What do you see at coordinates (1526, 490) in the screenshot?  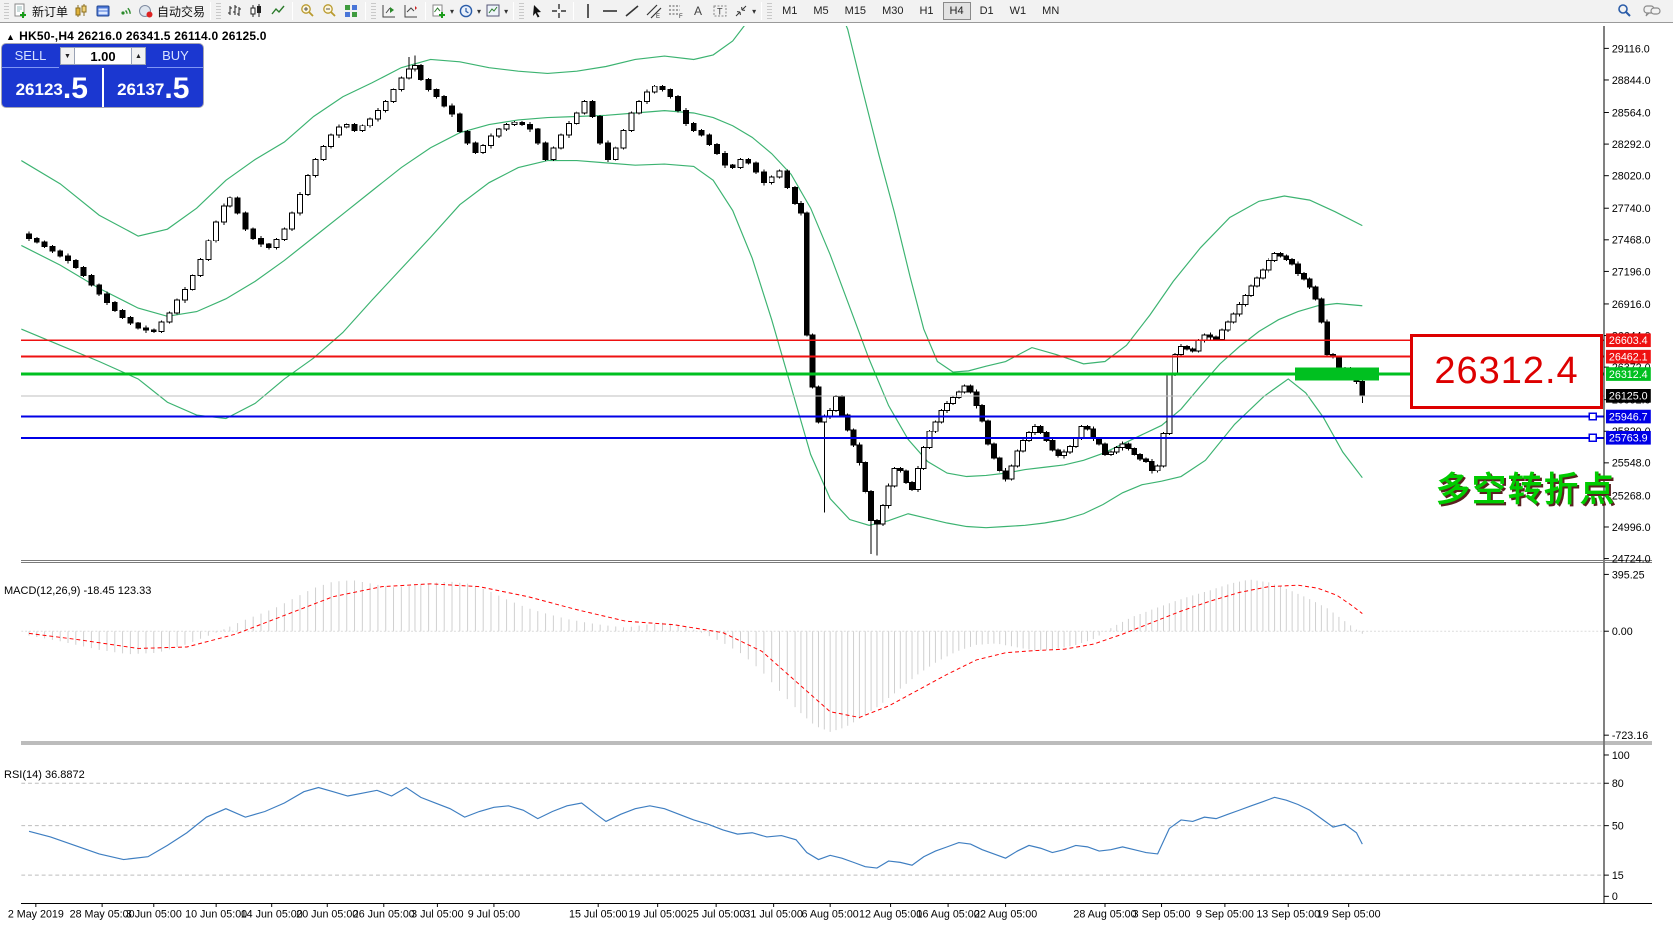 I see `turning-point-annotation: 多空转折点` at bounding box center [1526, 490].